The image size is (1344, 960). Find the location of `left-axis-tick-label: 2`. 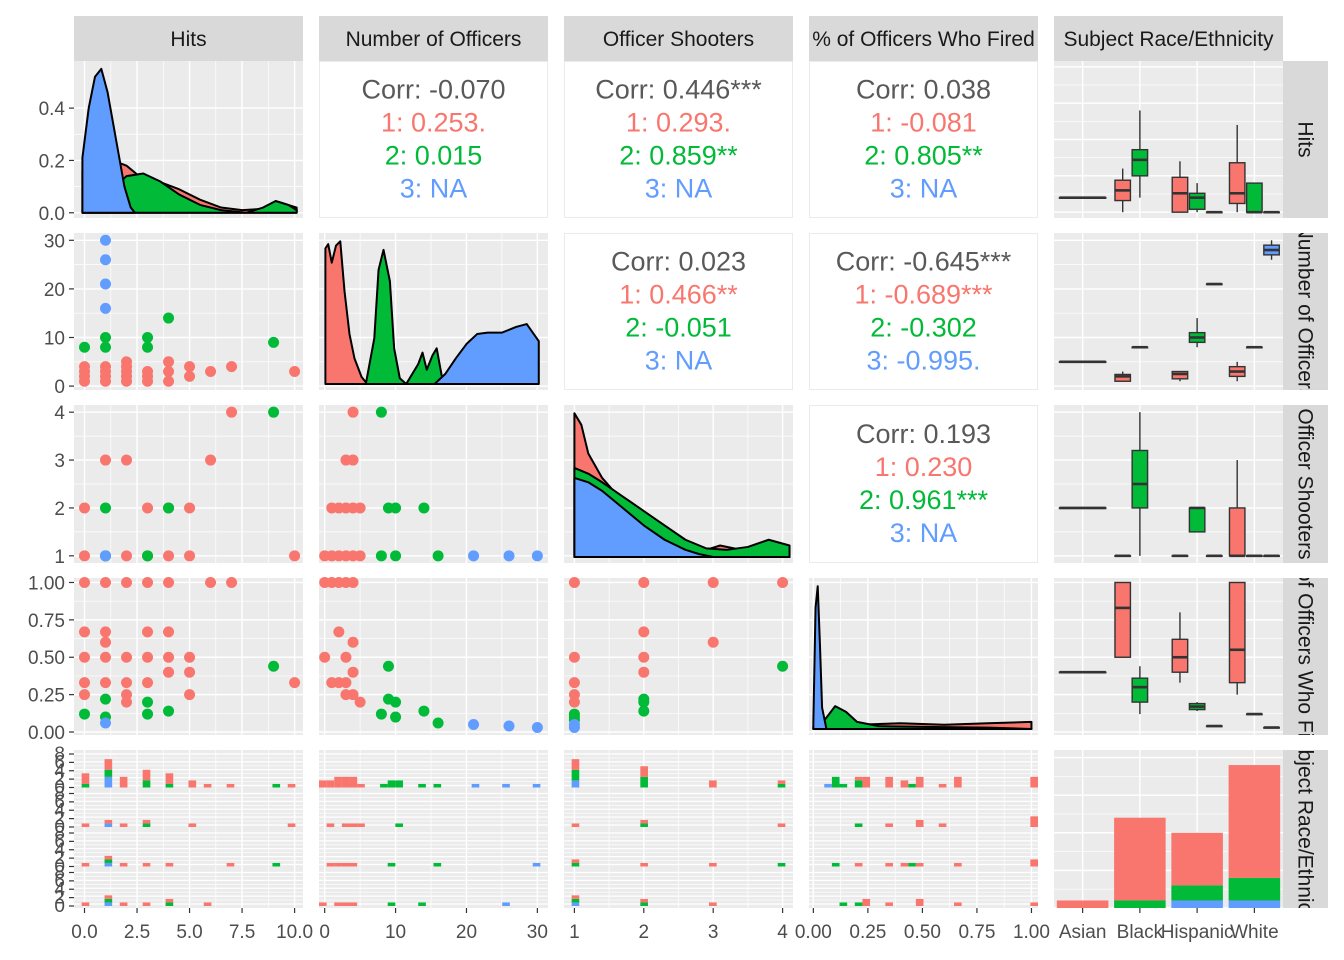

left-axis-tick-label: 2 is located at coordinates (59, 779).